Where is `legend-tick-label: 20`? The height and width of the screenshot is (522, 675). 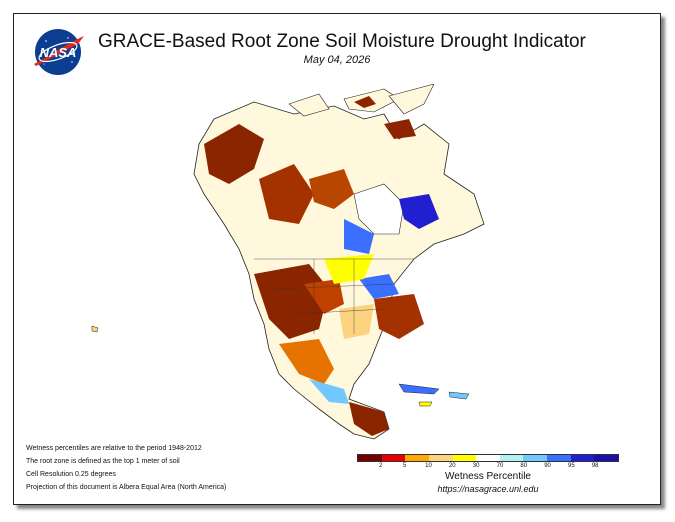
legend-tick-label: 20 is located at coordinates (452, 466).